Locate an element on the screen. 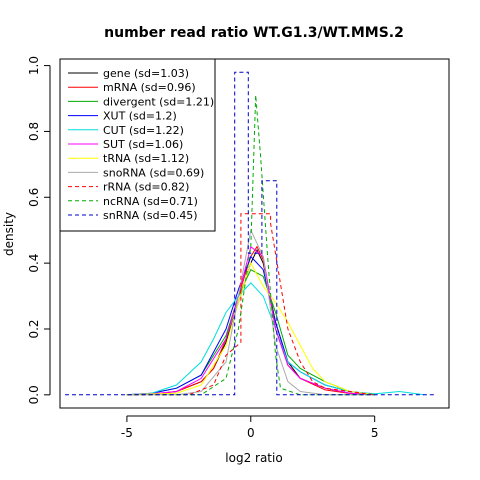  legend-label-2: divergent (sd=1.21) is located at coordinates (158, 101).